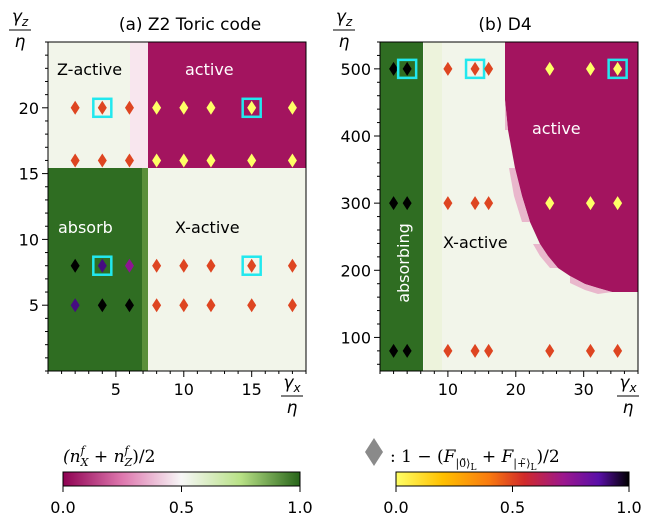 Image resolution: width=657 pixels, height=529 pixels. What do you see at coordinates (29, 174) in the screenshot?
I see `y-tick-label: 15` at bounding box center [29, 174].